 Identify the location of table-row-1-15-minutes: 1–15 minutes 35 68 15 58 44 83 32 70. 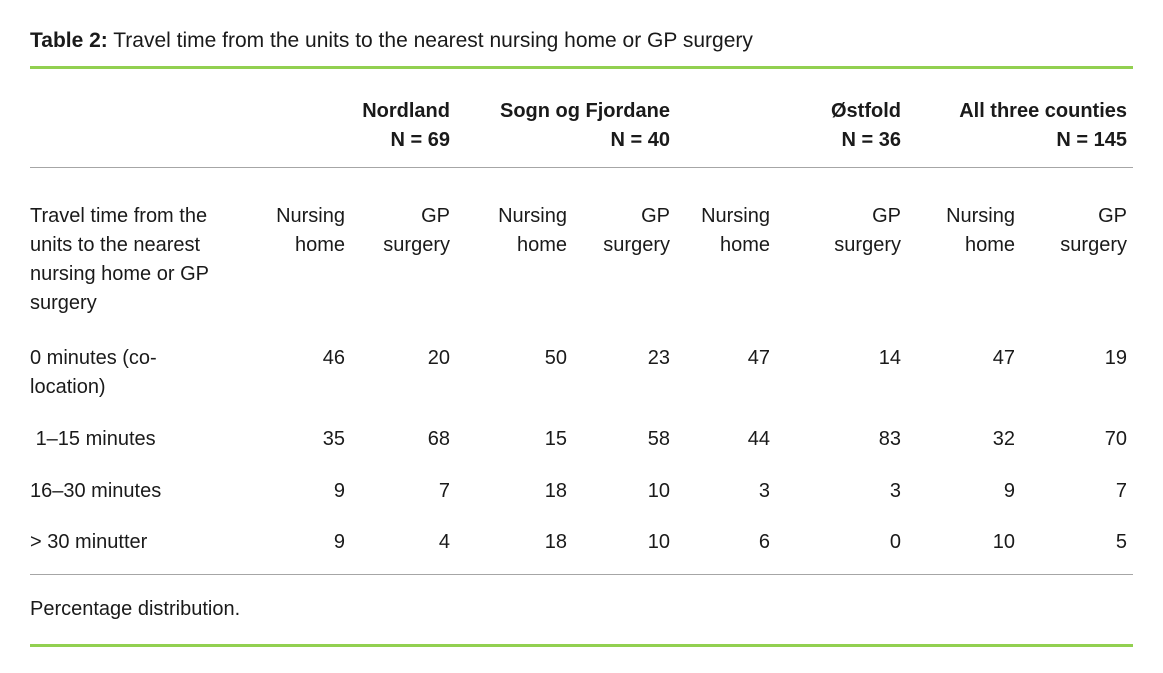
(581, 439).